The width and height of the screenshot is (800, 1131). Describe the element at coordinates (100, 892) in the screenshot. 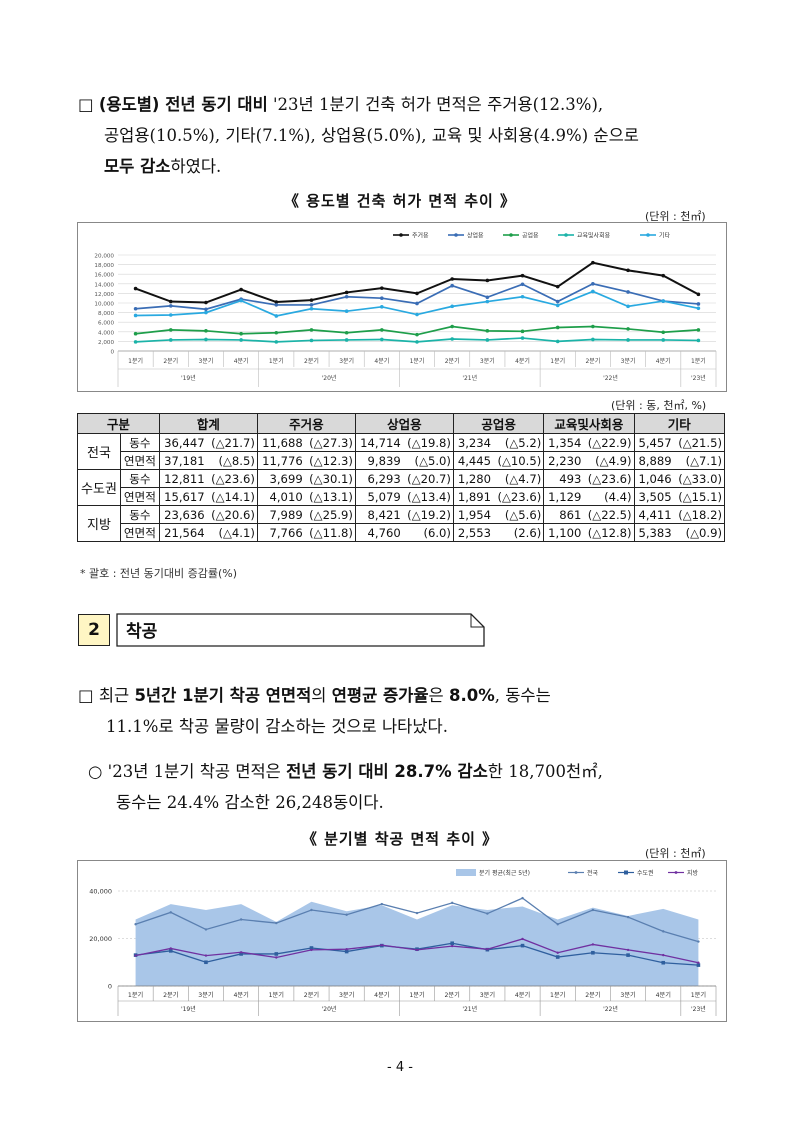

I see `y-tick-label: 40,000` at that location.